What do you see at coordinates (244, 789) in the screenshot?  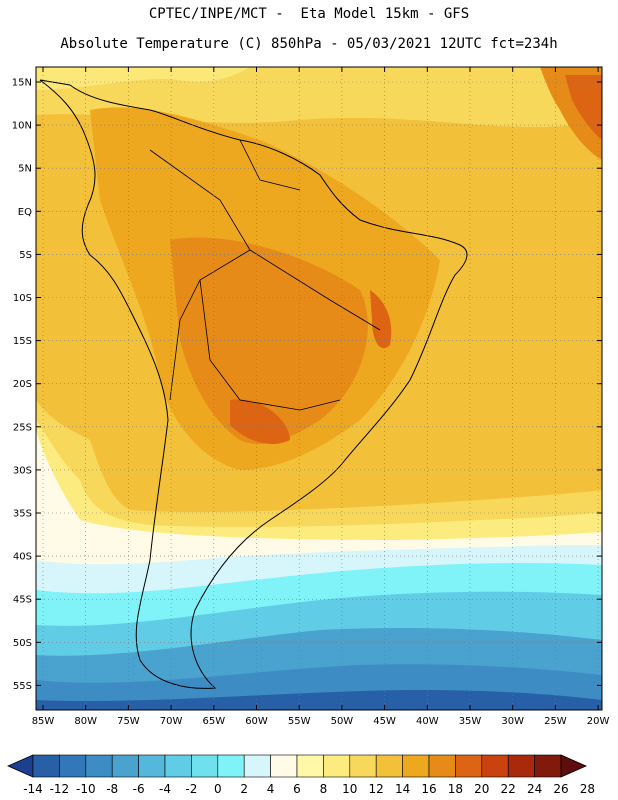 I see `colorbar-label: 2` at bounding box center [244, 789].